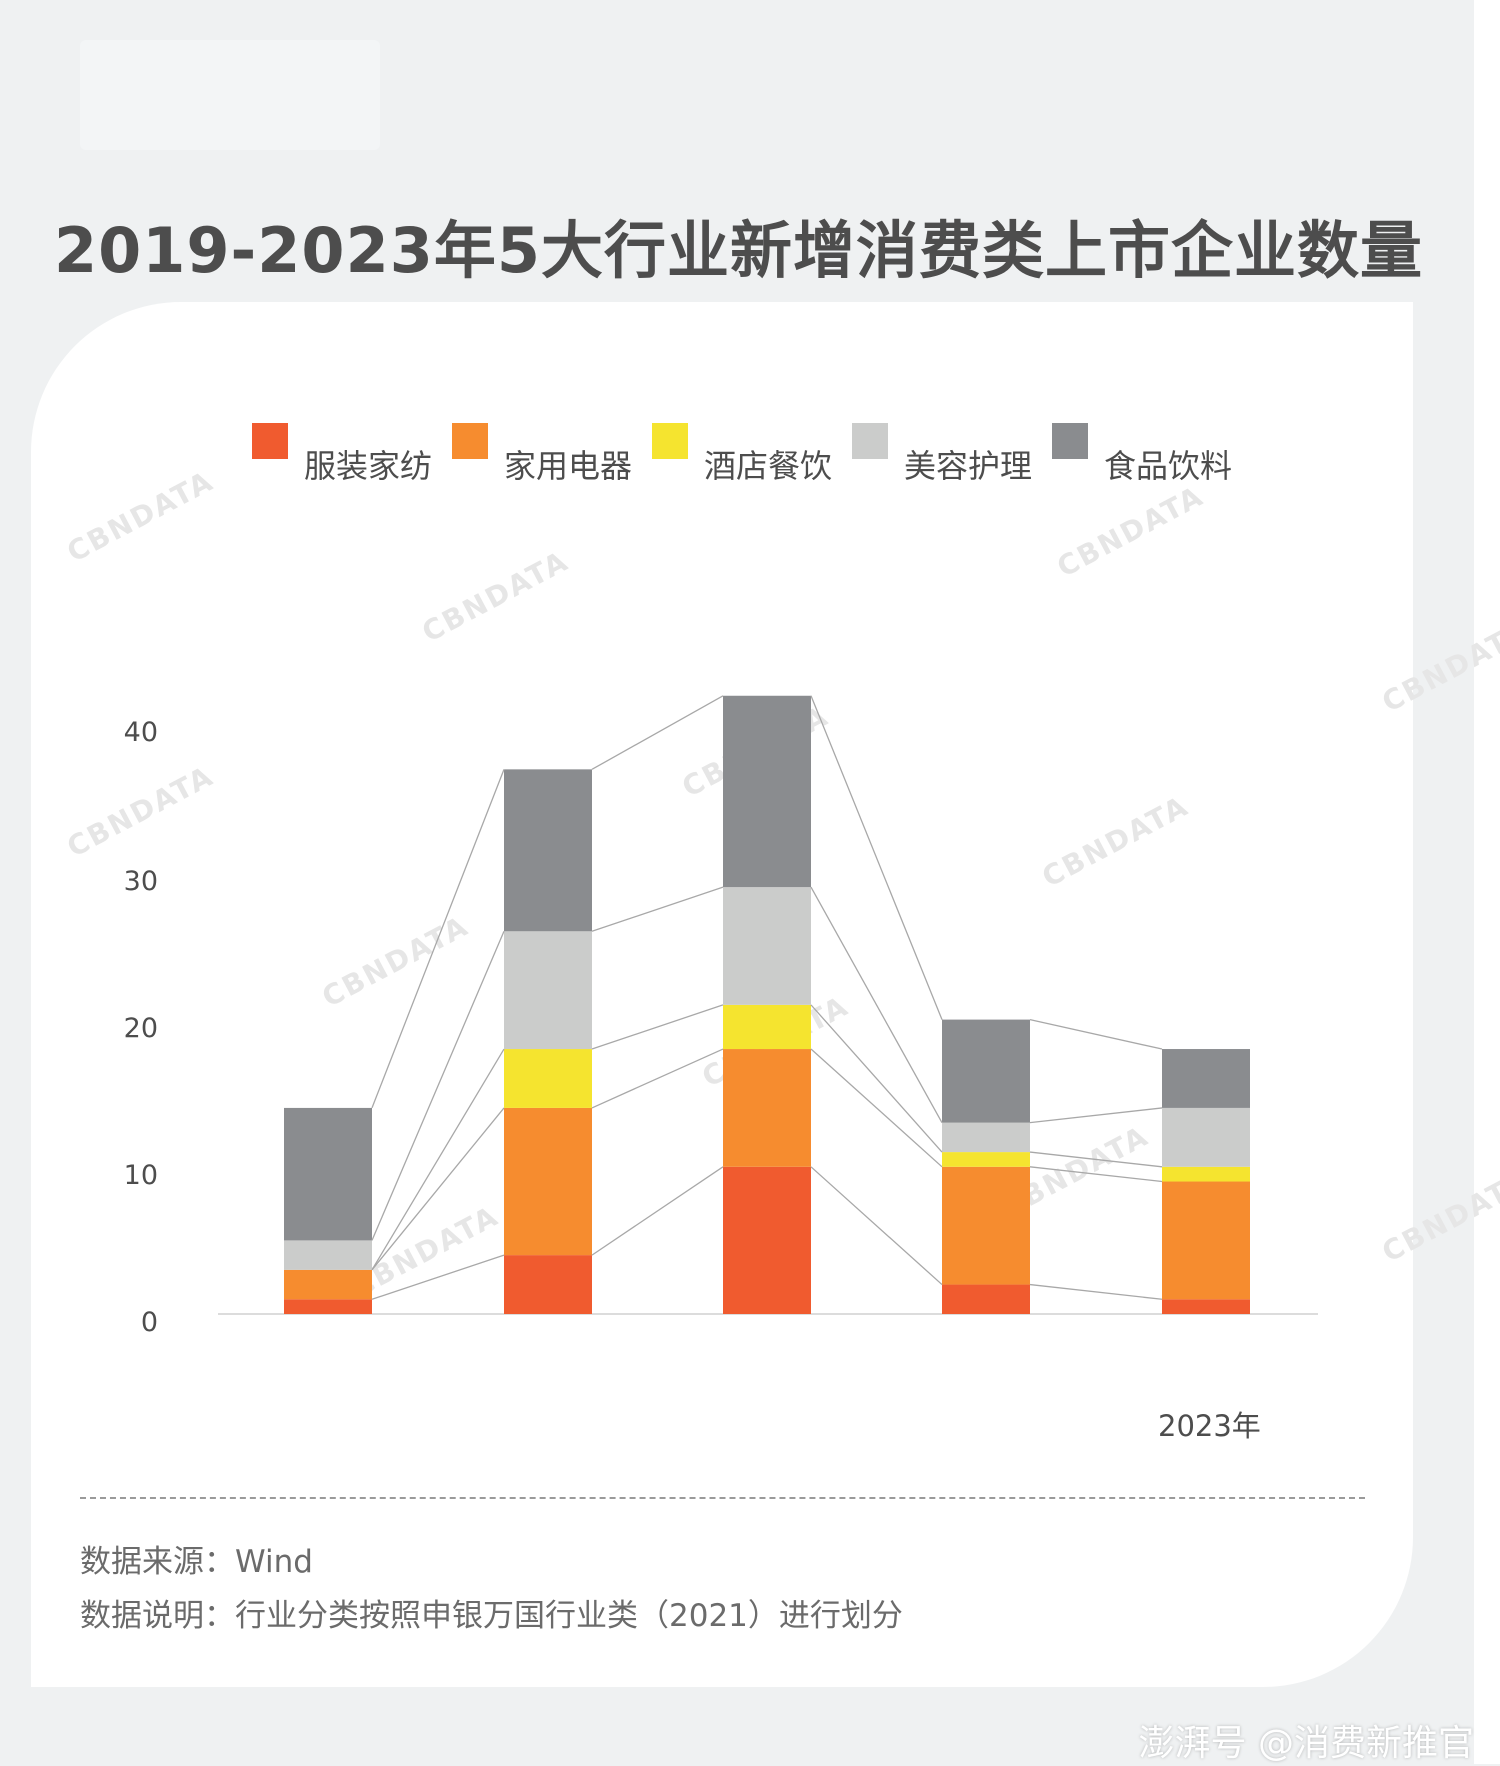 The height and width of the screenshot is (1766, 1500). I want to click on legend-item: 酒店餐饮, so click(752, 454).